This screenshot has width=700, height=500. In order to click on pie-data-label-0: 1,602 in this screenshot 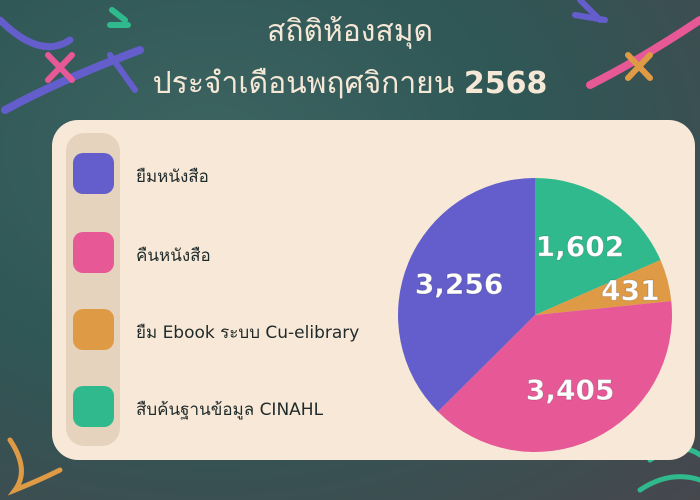, I will do `click(580, 246)`.